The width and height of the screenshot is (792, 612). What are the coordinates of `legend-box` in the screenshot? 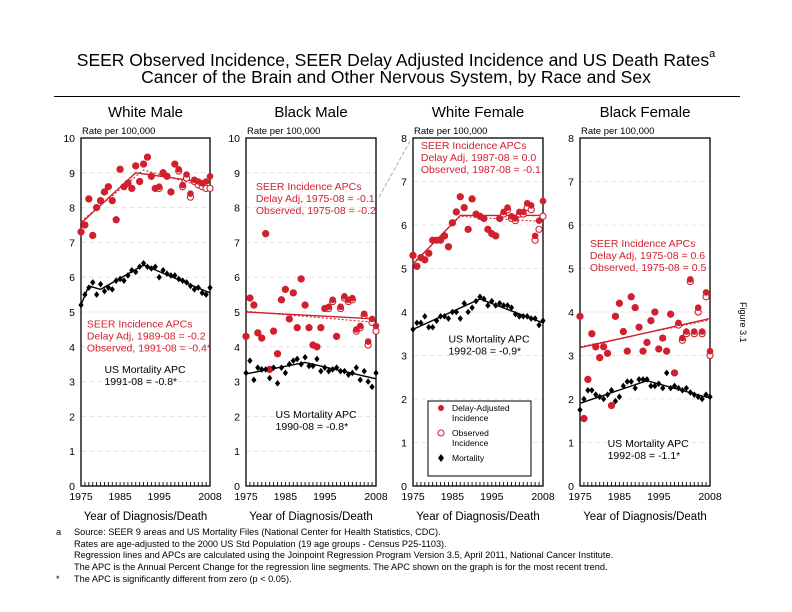 It's located at (479, 438).